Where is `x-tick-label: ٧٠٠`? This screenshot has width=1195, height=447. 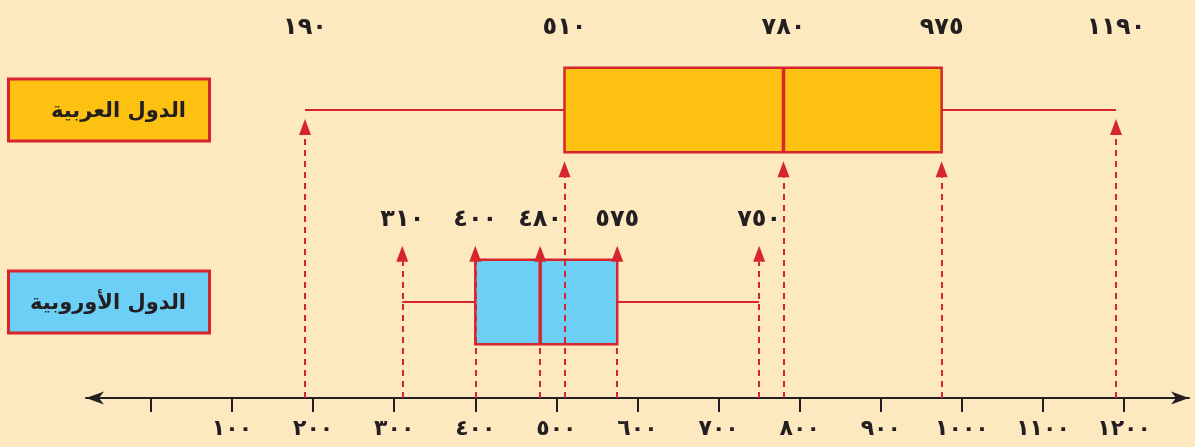
x-tick-label: ٧٠٠ is located at coordinates (718, 427).